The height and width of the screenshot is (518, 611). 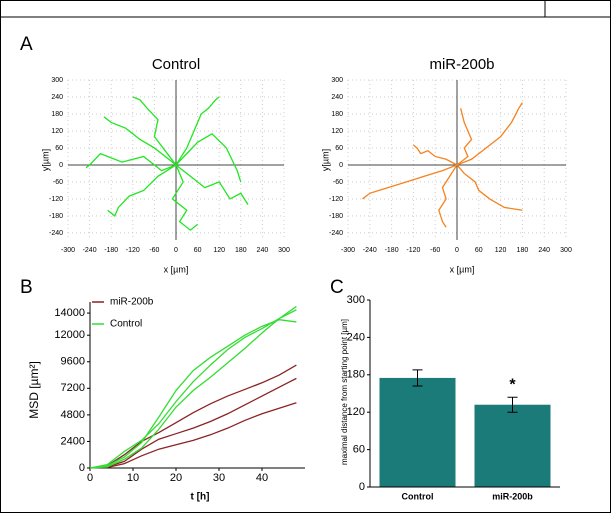 I want to click on y-tick-label: 2400, so click(x=73, y=441).